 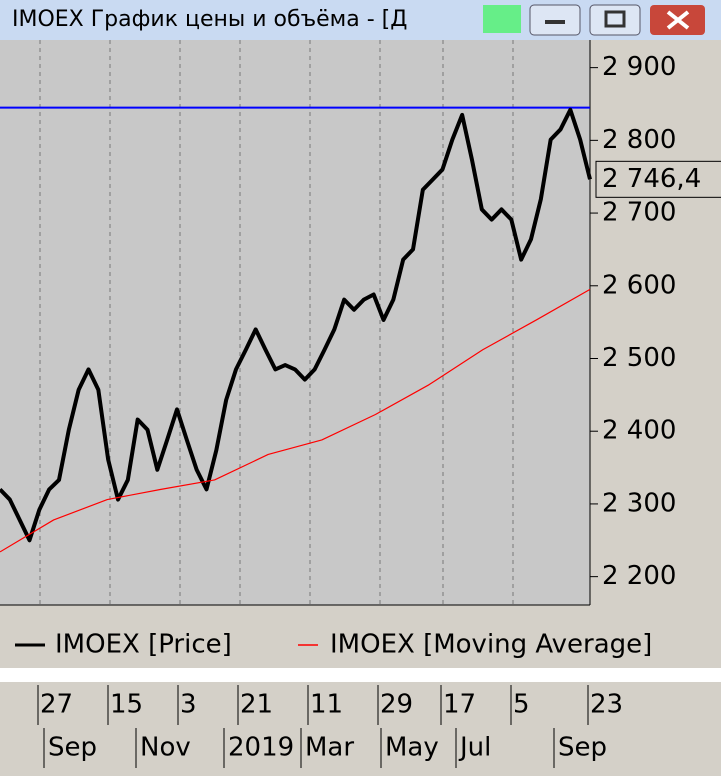 I want to click on last-value-box, so click(x=658, y=179).